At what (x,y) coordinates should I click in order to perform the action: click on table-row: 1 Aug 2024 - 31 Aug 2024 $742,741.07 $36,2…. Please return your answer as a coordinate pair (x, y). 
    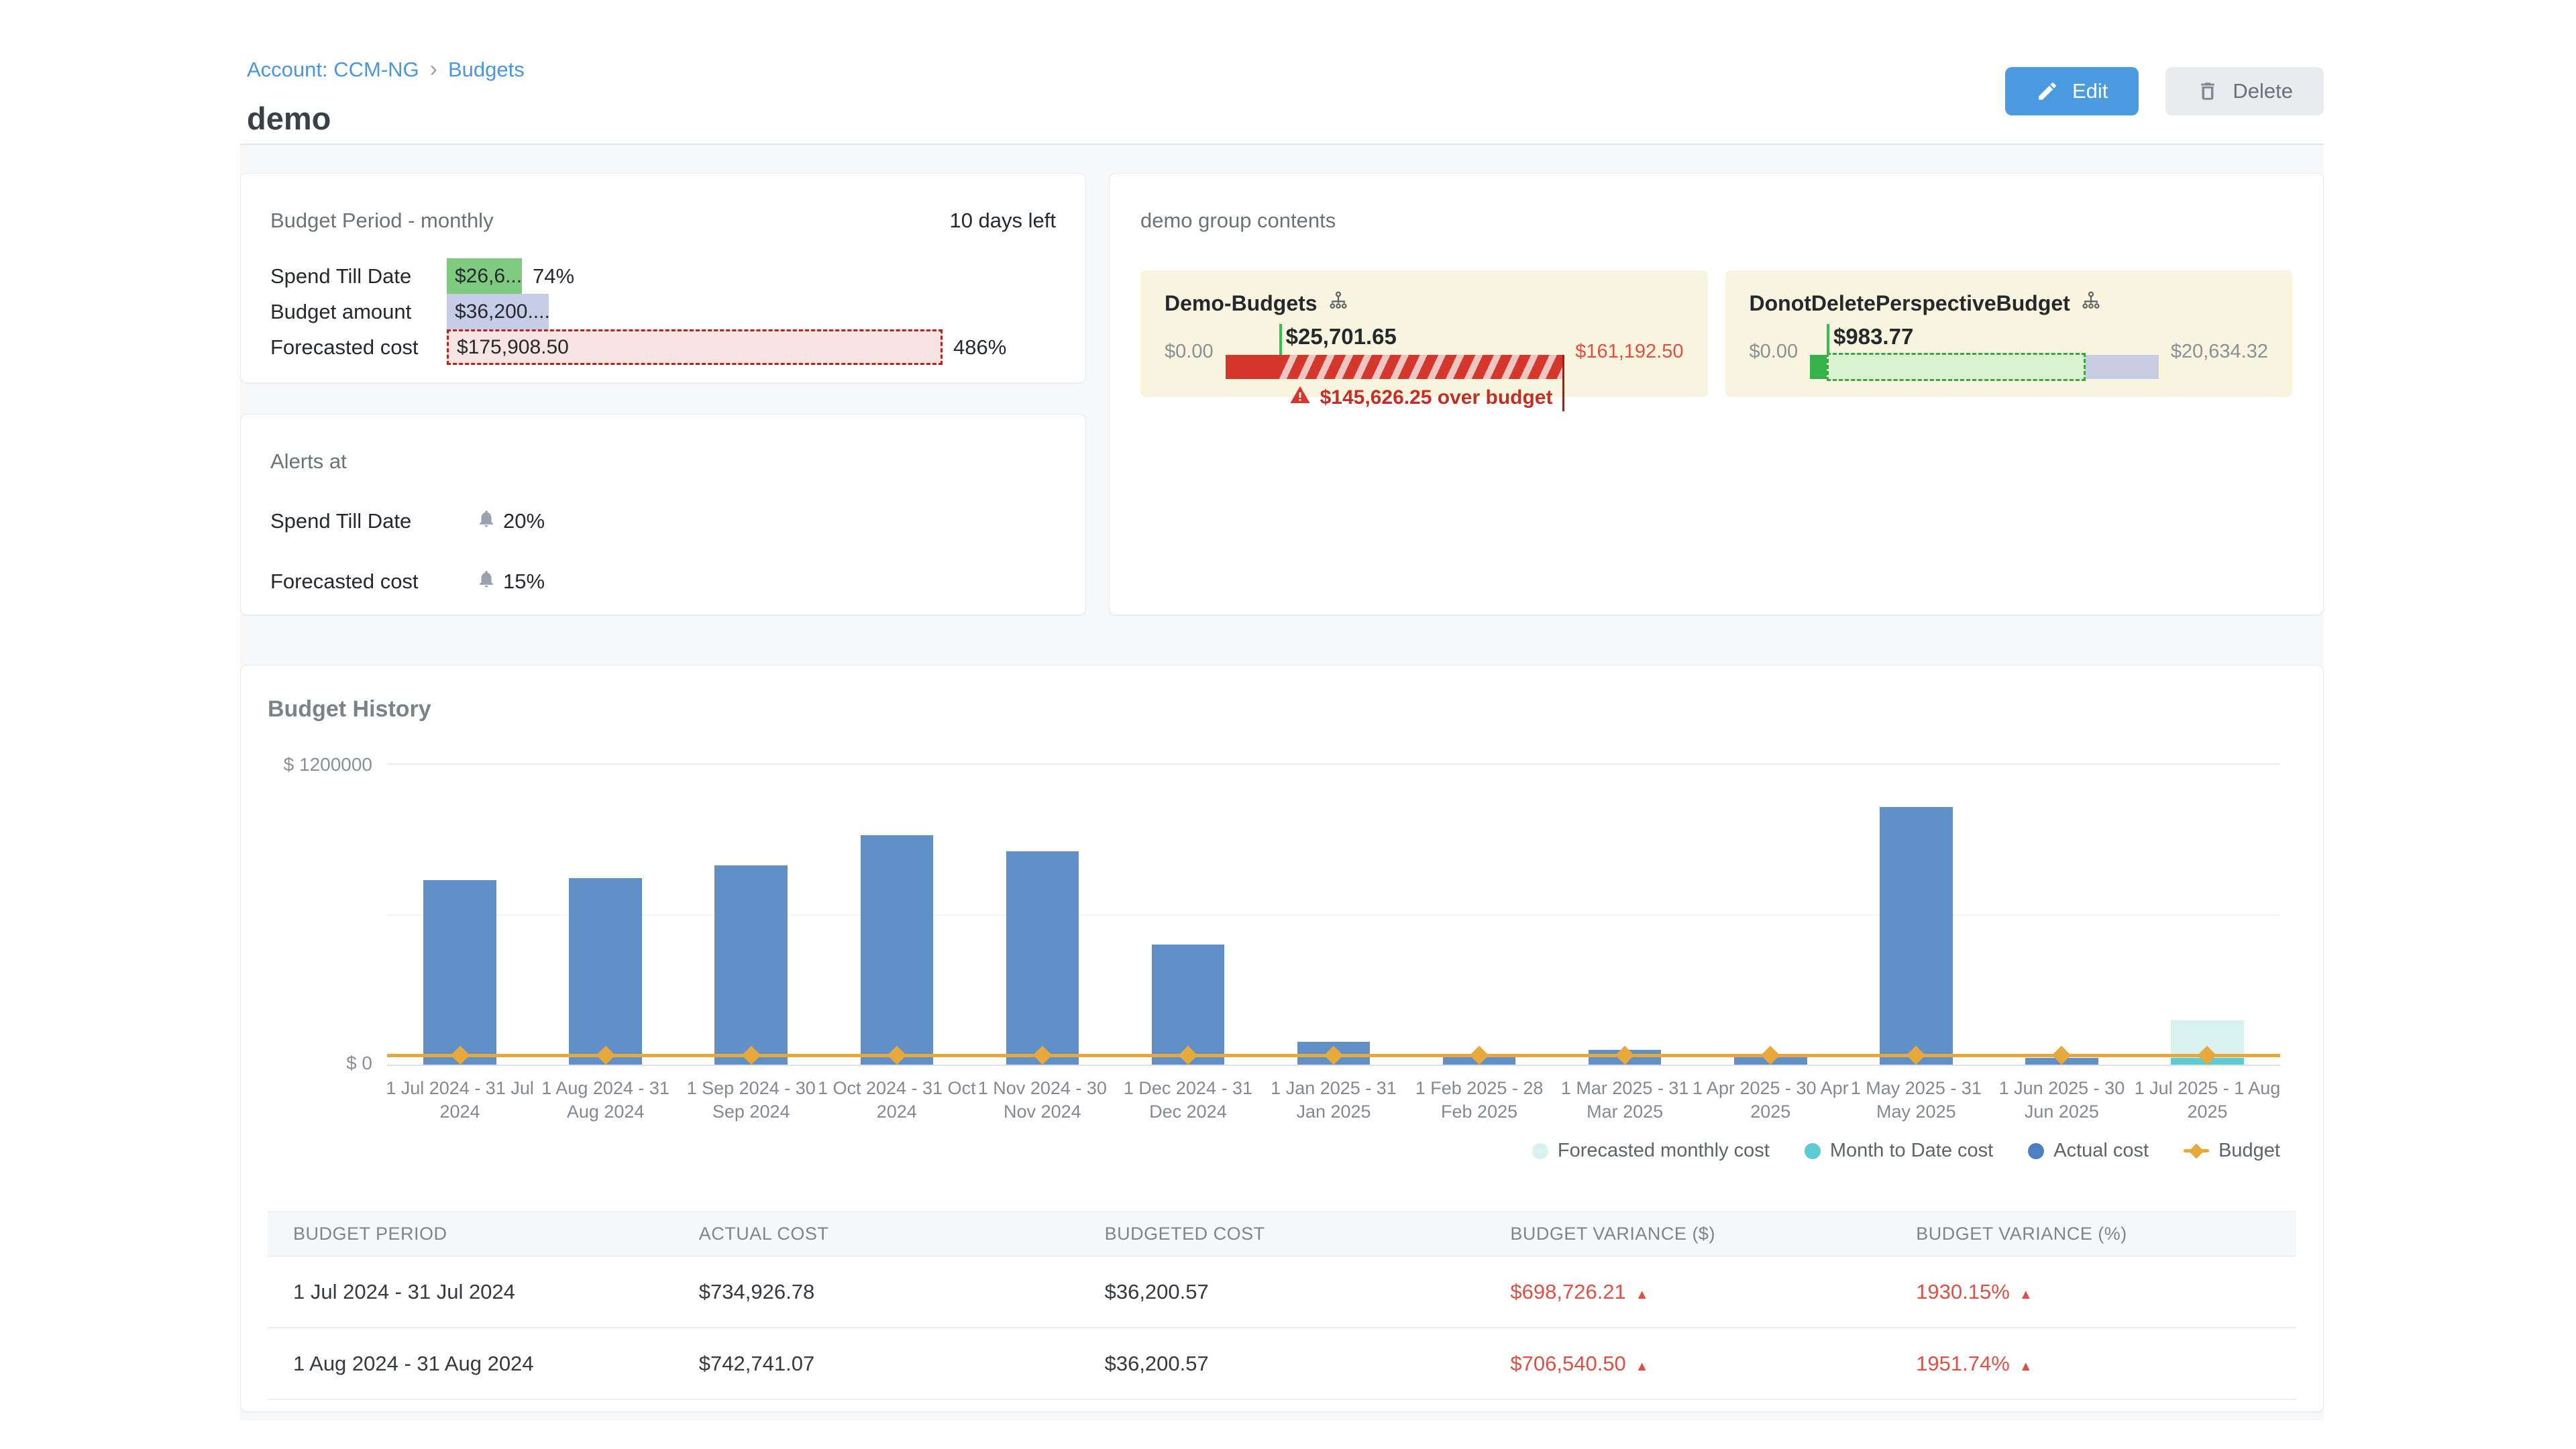
    Looking at the image, I should click on (1282, 1364).